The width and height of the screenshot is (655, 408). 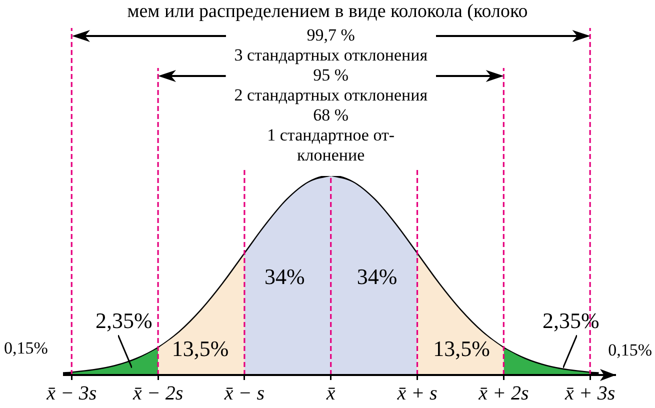 What do you see at coordinates (503, 393) in the screenshot?
I see `x-tick-label: x̄ + 2s` at bounding box center [503, 393].